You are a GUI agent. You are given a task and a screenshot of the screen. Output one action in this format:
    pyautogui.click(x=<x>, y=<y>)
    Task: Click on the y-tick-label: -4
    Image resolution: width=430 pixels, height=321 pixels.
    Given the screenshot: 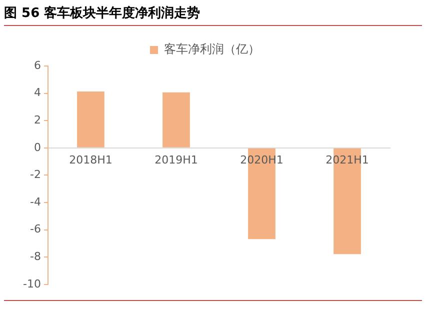 What is the action you would take?
    pyautogui.click(x=35, y=201)
    